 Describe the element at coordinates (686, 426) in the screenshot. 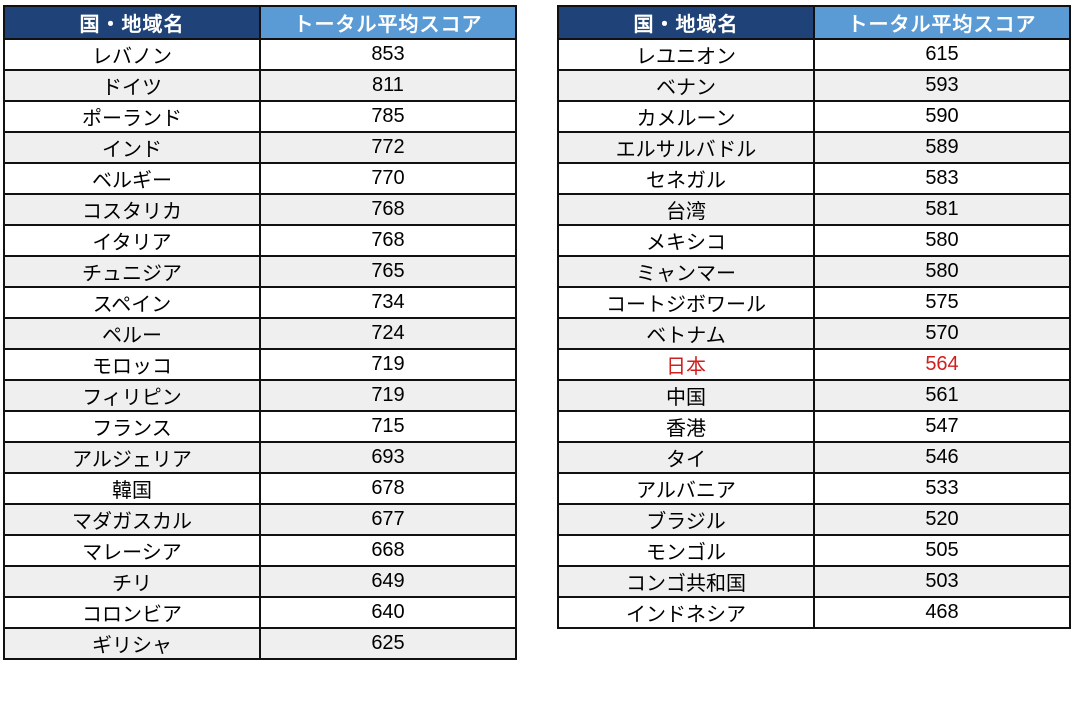

I see `country-cell: 香港` at that location.